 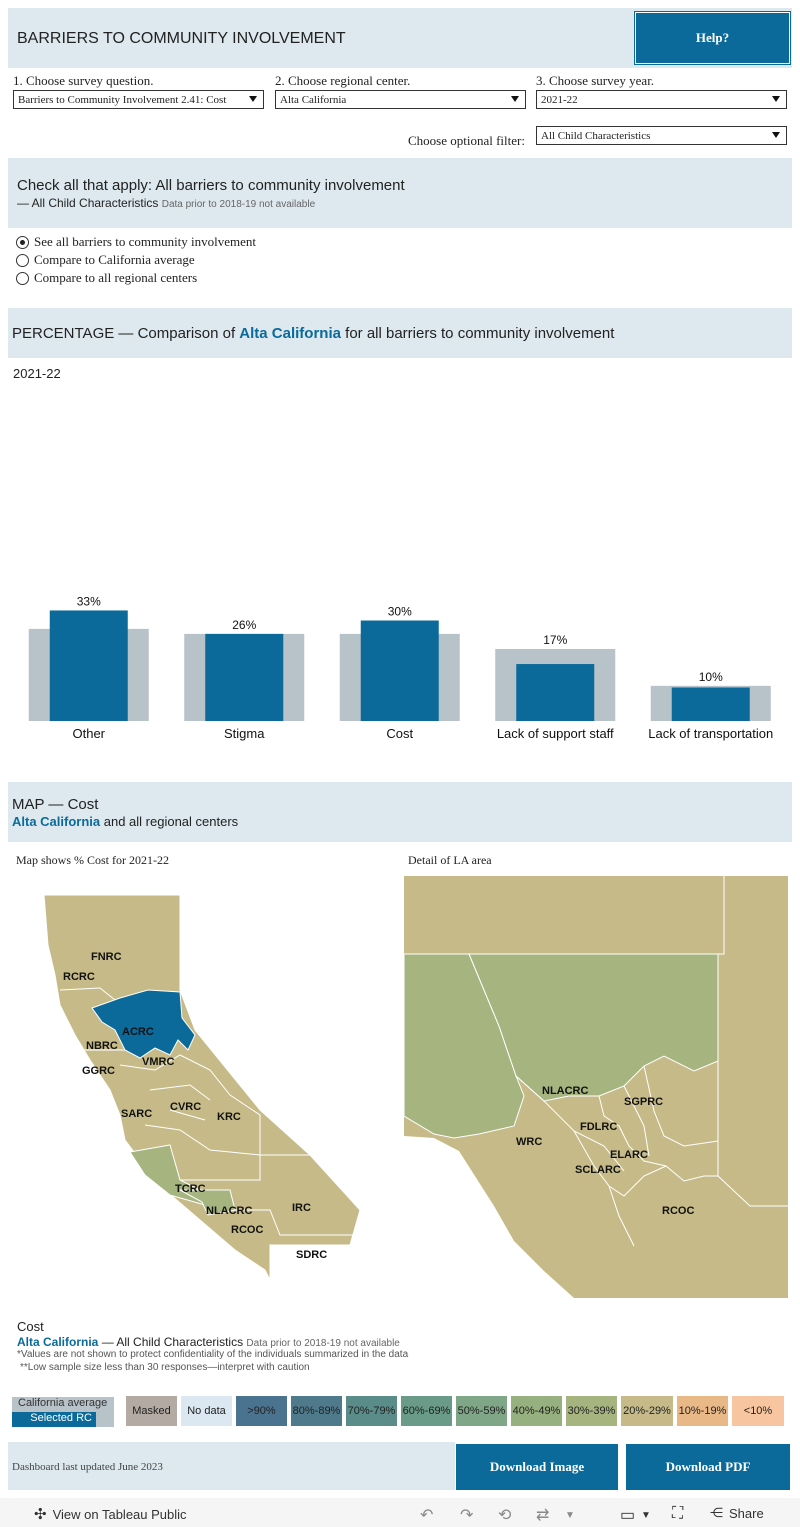 What do you see at coordinates (467, 1515) in the screenshot?
I see `redo-icon: ↷` at bounding box center [467, 1515].